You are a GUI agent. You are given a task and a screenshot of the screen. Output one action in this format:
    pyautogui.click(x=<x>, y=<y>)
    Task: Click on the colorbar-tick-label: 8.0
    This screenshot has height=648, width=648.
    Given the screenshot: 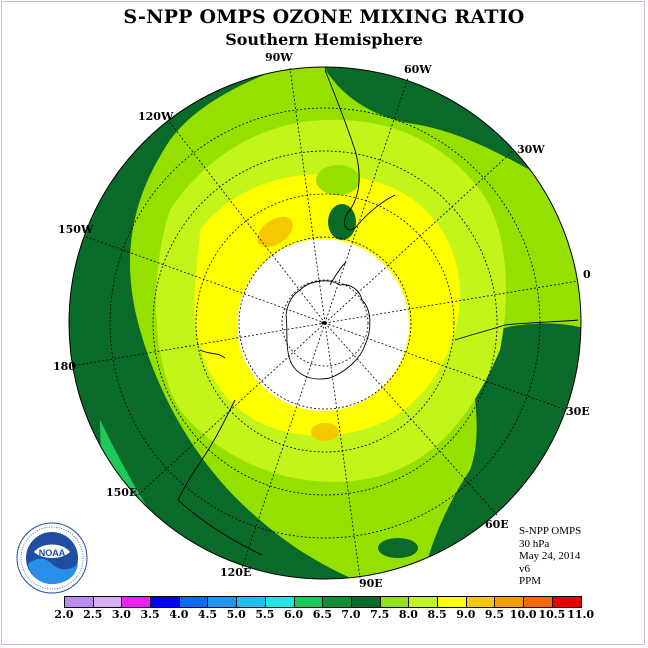 What is the action you would take?
    pyautogui.click(x=408, y=614)
    